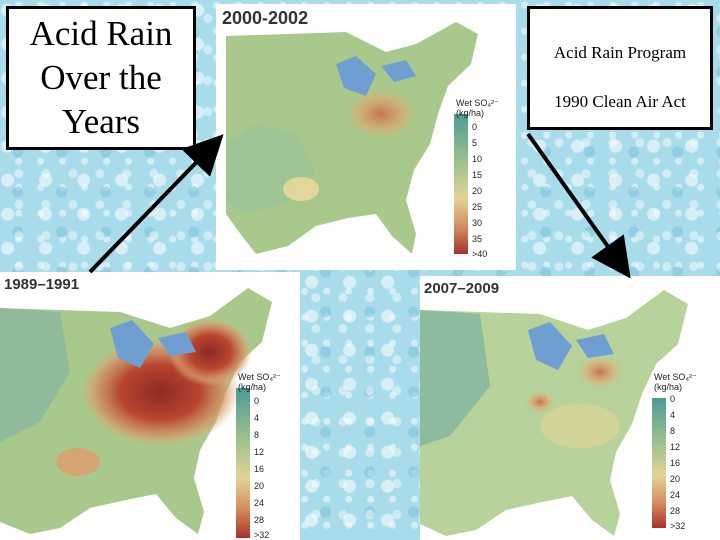 The height and width of the screenshot is (540, 720). Describe the element at coordinates (462, 288) in the screenshot. I see `map-period-label: 2007–2009` at that location.